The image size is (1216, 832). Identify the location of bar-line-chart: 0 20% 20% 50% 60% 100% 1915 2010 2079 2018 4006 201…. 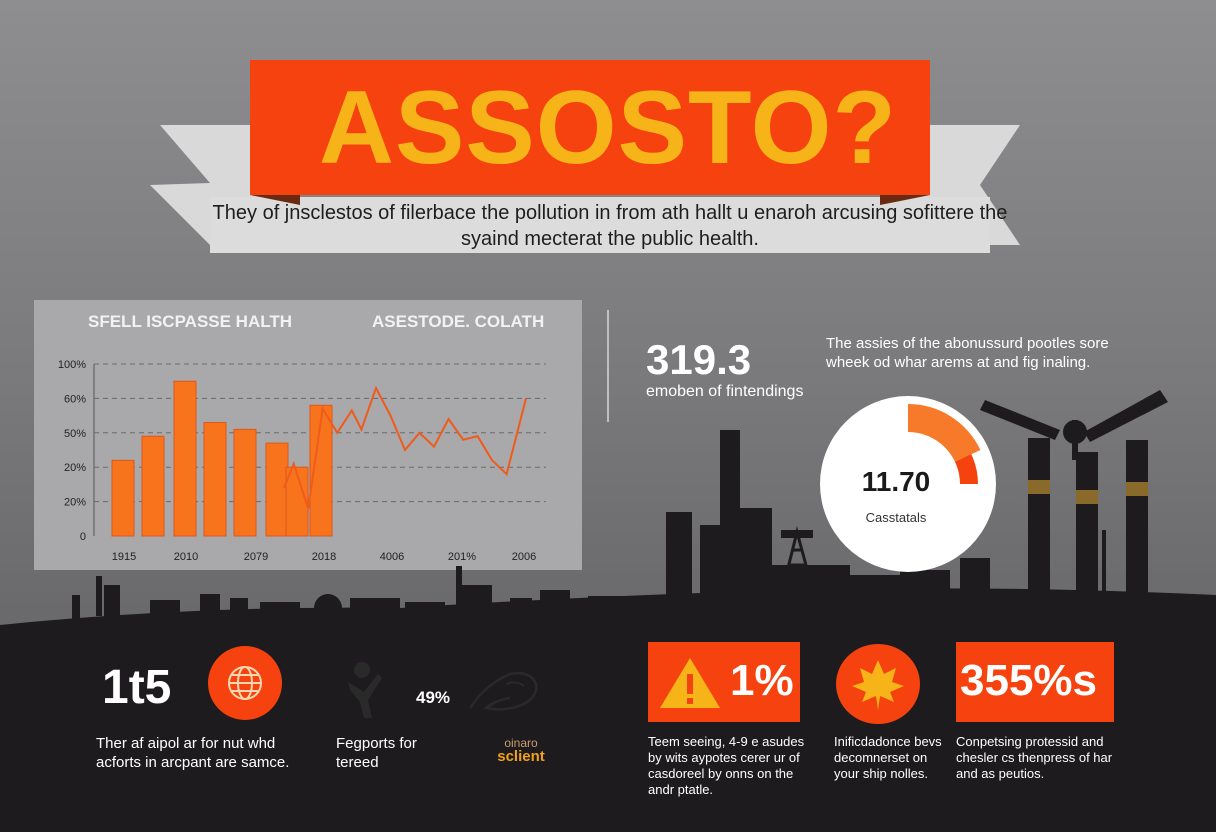
(302, 461).